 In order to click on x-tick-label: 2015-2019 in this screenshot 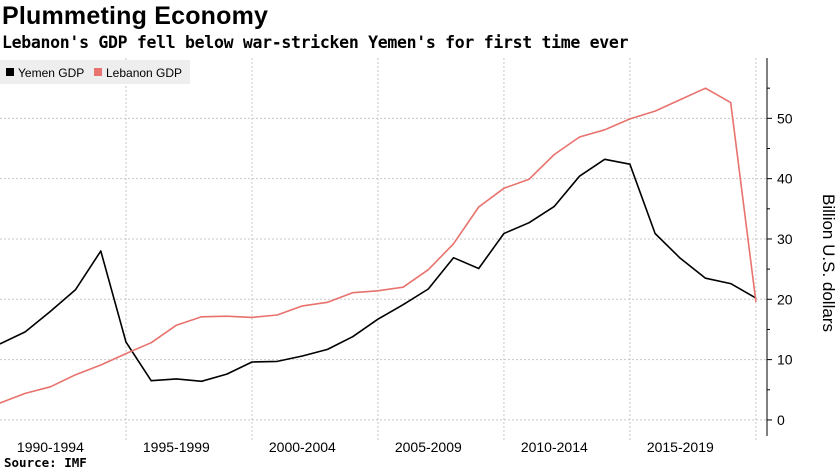, I will do `click(680, 447)`.